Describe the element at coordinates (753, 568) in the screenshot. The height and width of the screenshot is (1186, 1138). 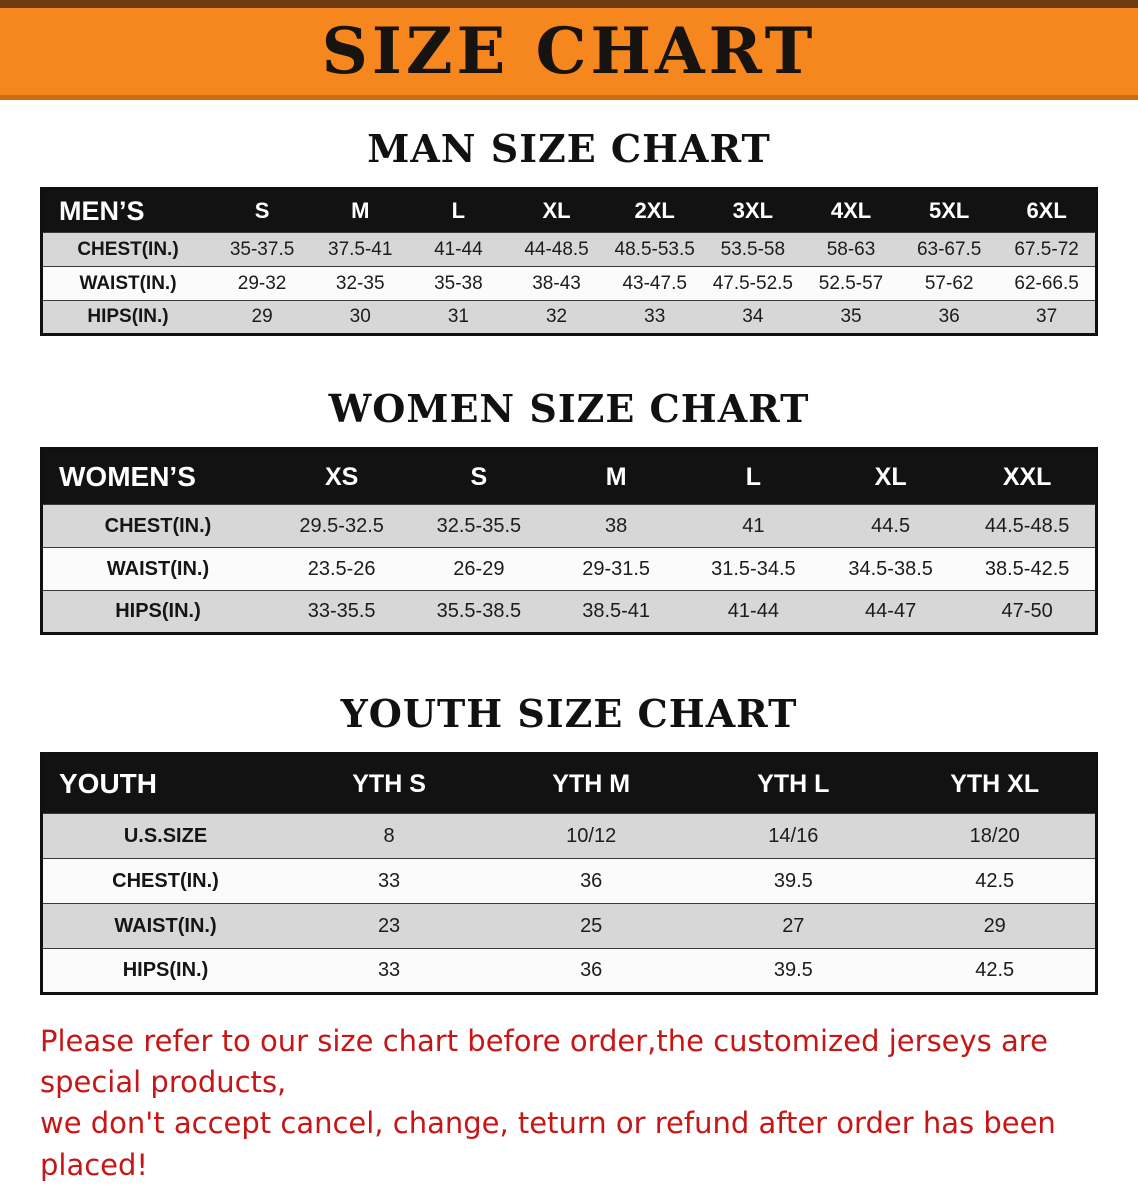
I see `size-value-cell: 31.5-34.5` at that location.